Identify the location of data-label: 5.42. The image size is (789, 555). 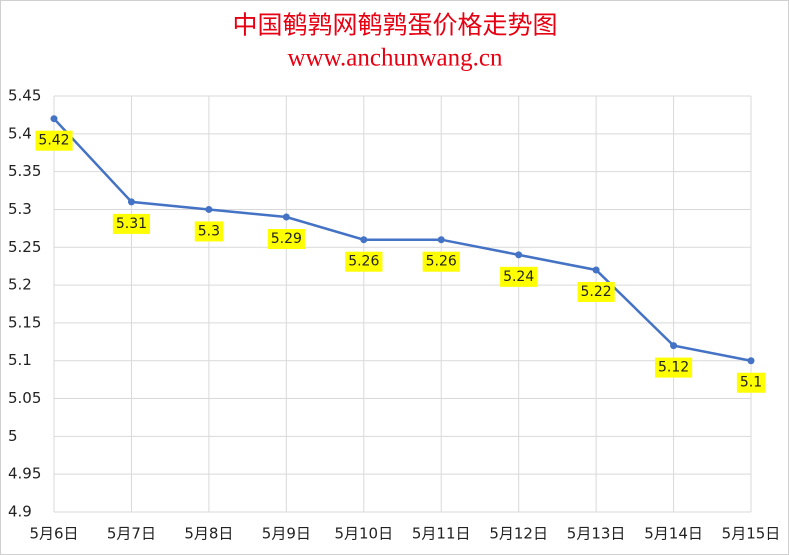
(53, 141).